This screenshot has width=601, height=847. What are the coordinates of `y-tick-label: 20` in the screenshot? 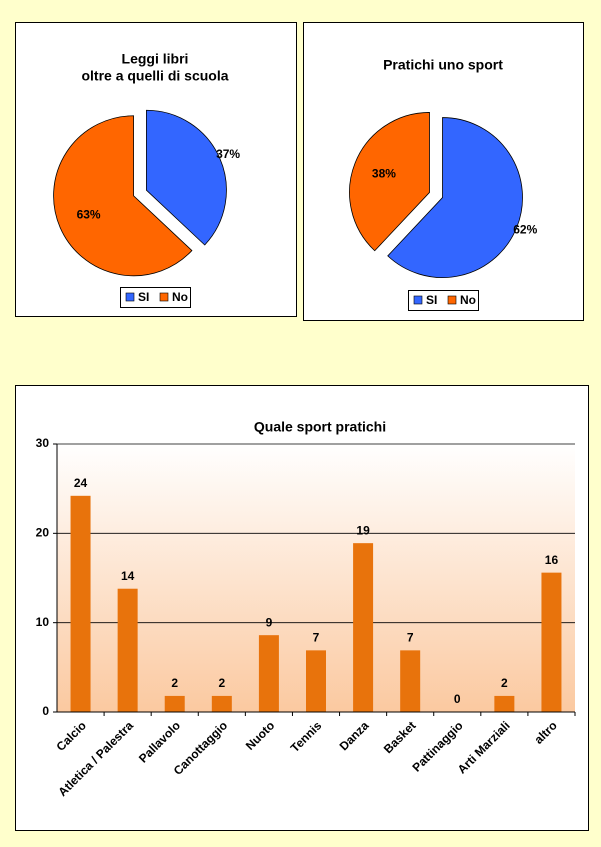 It's located at (43, 533).